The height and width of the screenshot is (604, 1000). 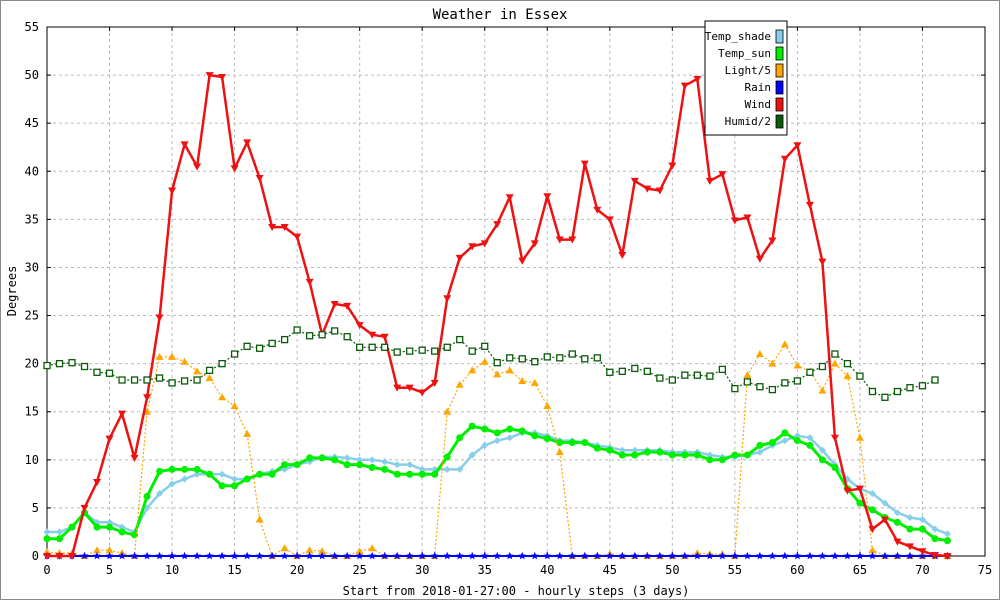 What do you see at coordinates (672, 570) in the screenshot?
I see `x-tick-label: 50` at bounding box center [672, 570].